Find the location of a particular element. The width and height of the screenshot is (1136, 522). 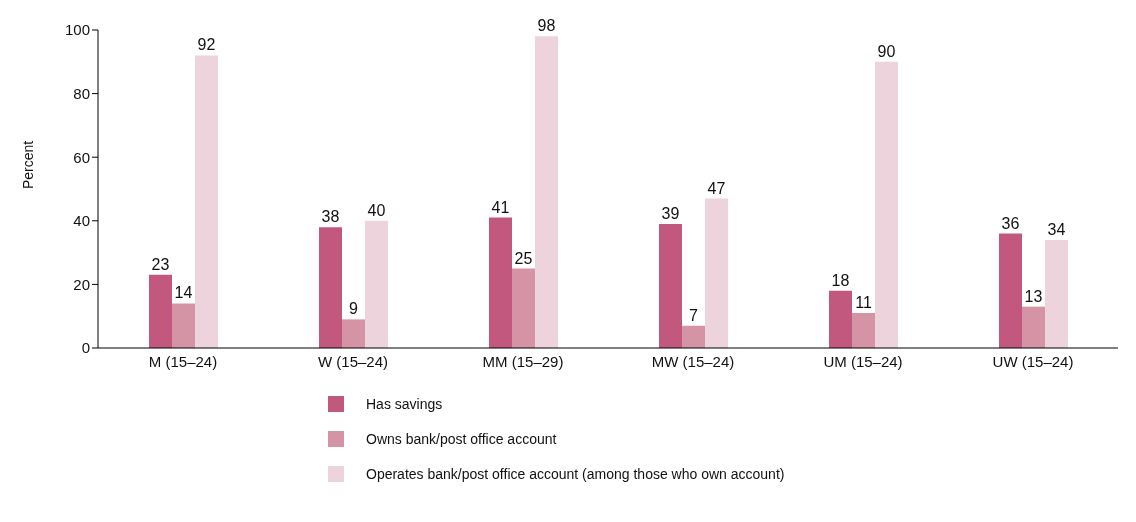

legend-label: Owns bank/post office account is located at coordinates (461, 439).